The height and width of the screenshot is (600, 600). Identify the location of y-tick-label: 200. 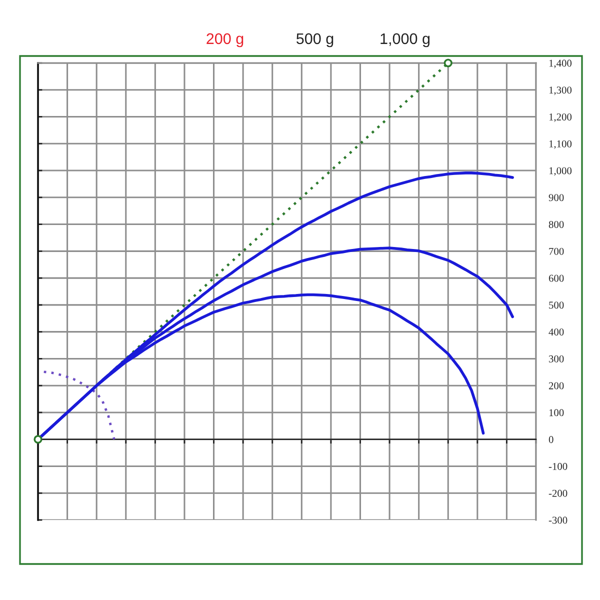
(556, 386).